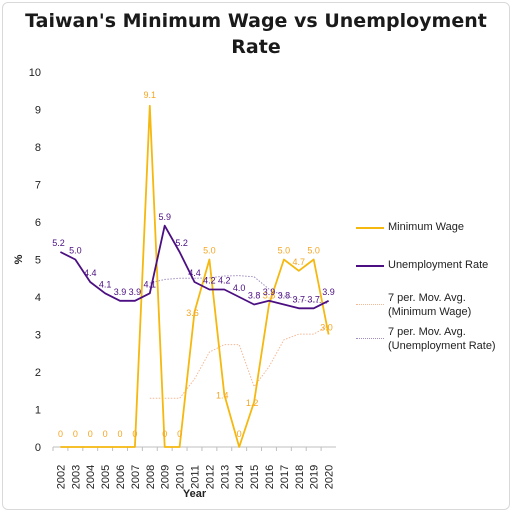 The width and height of the screenshot is (512, 512). I want to click on series-line-7-per-mov-avg-minimum-wage, so click(239, 362).